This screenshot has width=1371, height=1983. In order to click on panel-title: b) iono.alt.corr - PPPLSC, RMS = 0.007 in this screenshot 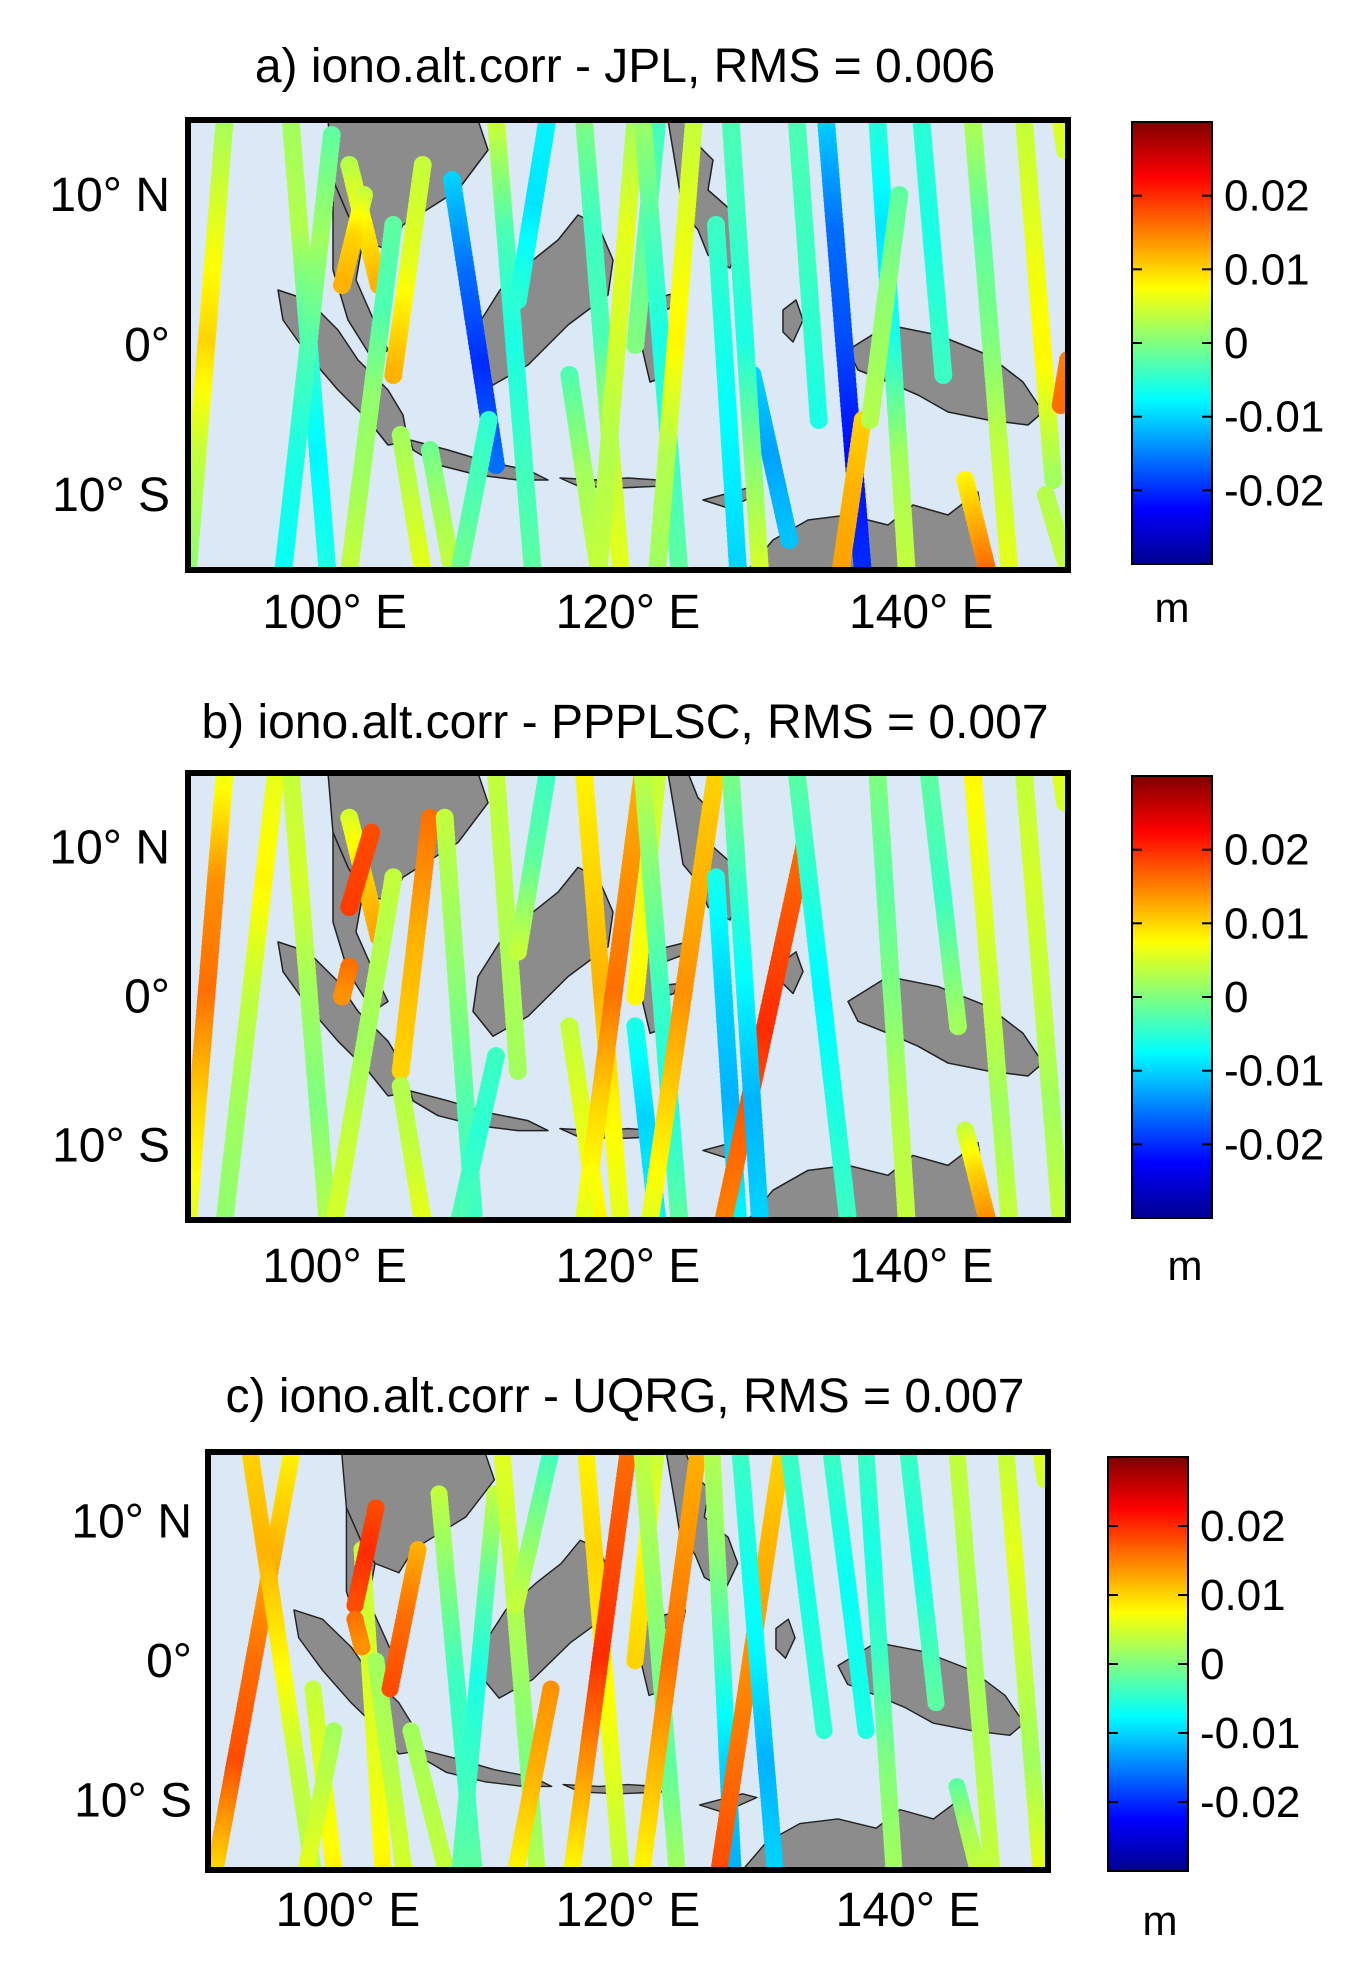, I will do `click(624, 722)`.